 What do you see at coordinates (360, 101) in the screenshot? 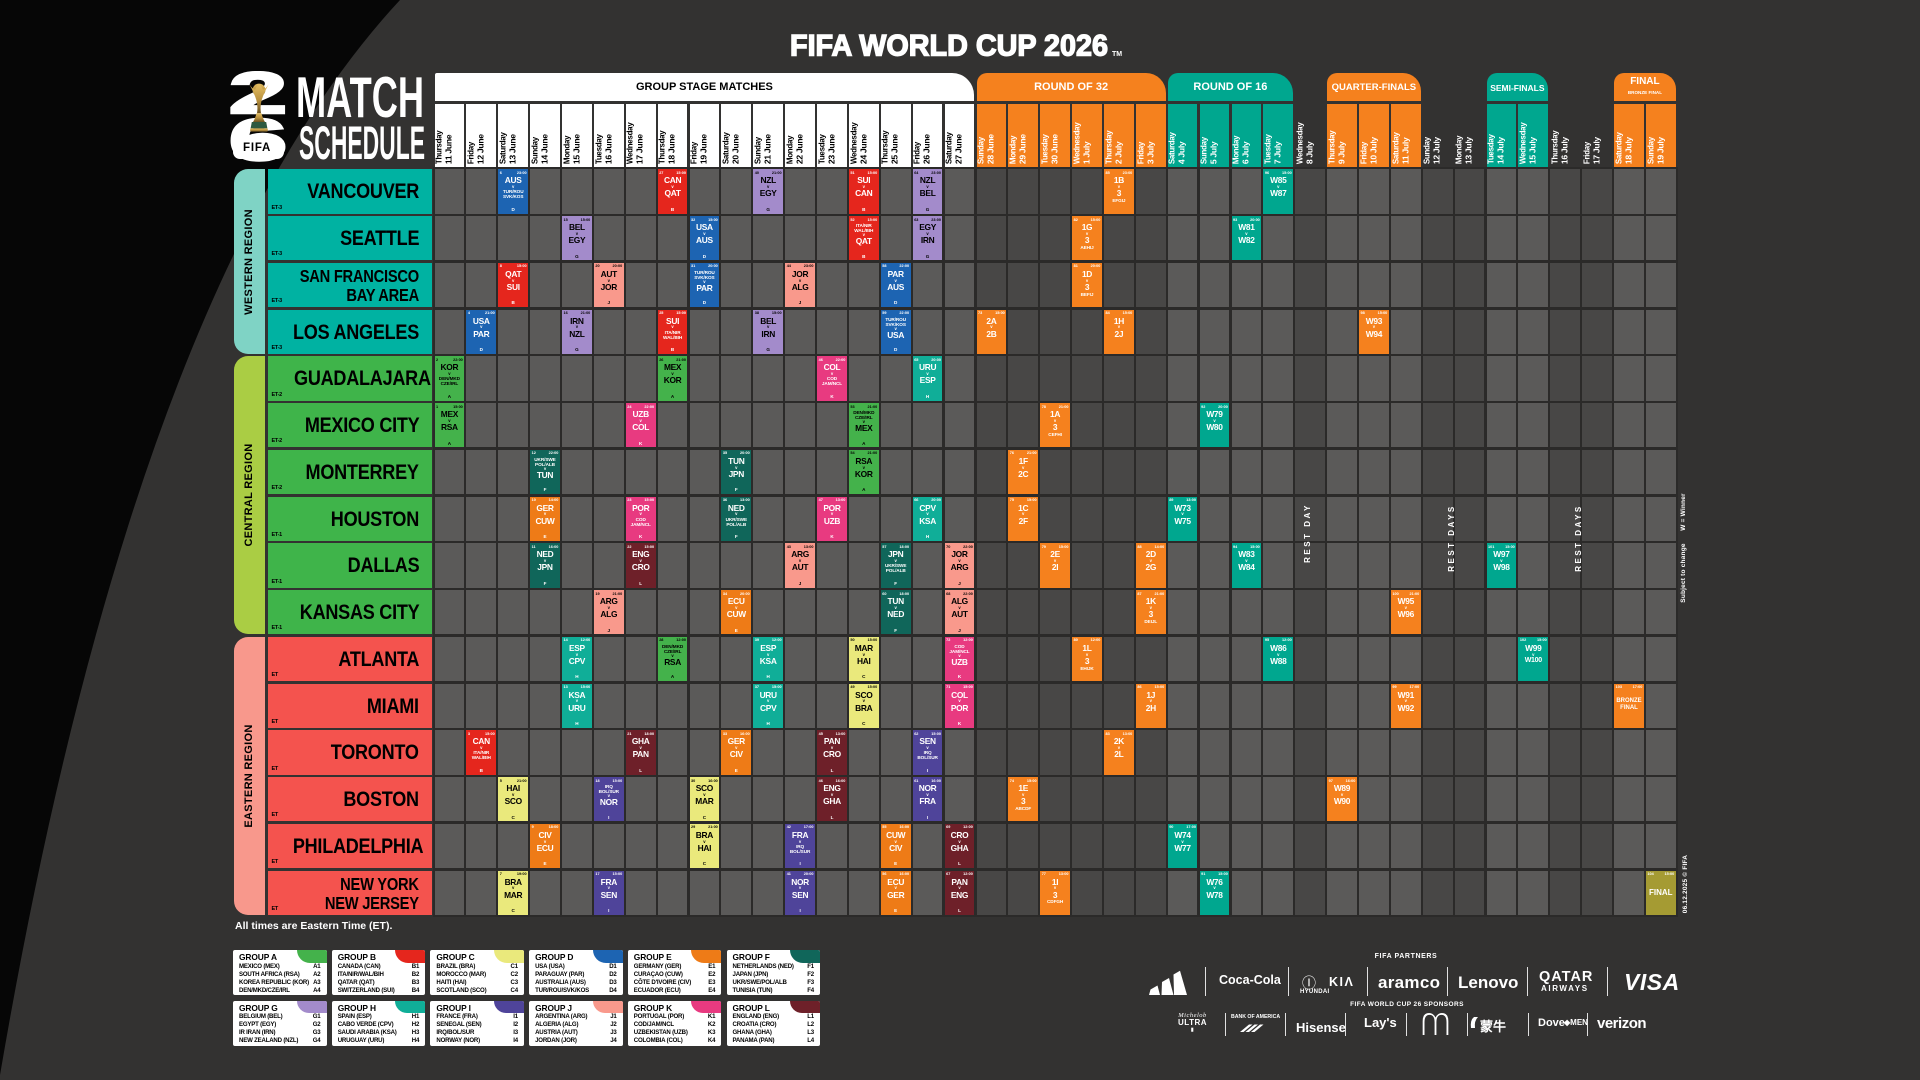
I see `svg-text: MATCH` at bounding box center [360, 101].